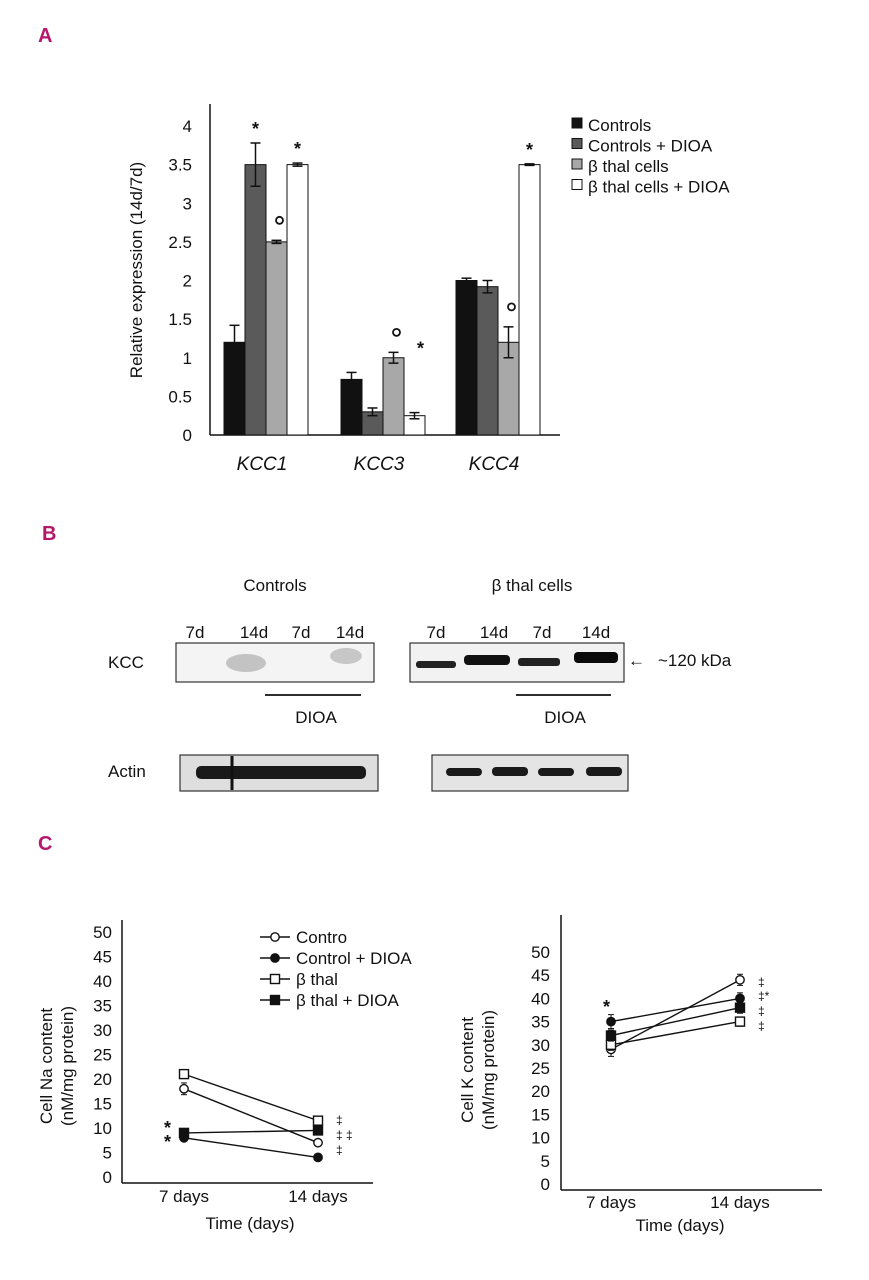  What do you see at coordinates (317, 979) in the screenshot?
I see `legend-label: β thal` at bounding box center [317, 979].